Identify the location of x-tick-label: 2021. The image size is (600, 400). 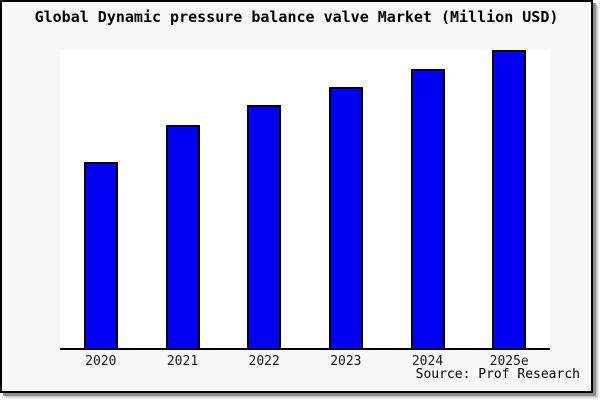
(182, 361).